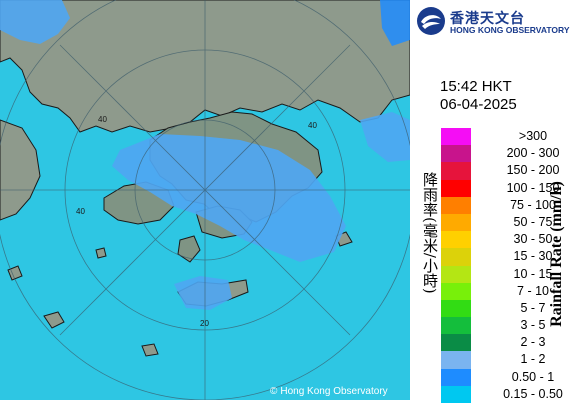 This screenshot has width=577, height=403. What do you see at coordinates (509, 326) in the screenshot?
I see `legend-row: 3 - 5` at bounding box center [509, 326].